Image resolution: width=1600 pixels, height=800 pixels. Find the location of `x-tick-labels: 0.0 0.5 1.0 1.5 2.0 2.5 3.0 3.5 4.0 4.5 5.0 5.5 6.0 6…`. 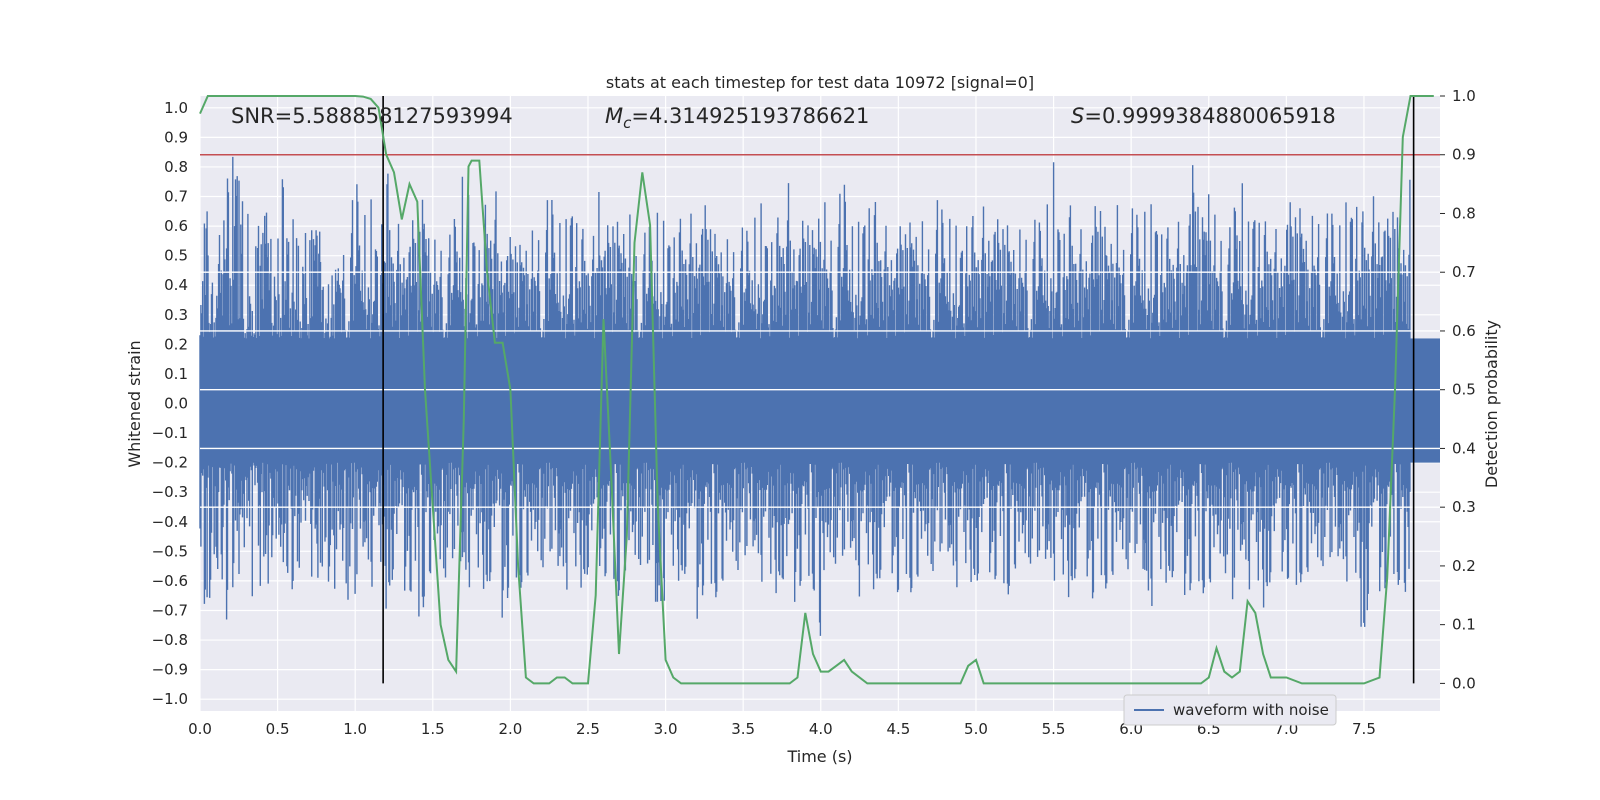

x-tick-labels: 0.0 0.5 1.0 1.5 2.0 2.5 3.0 3.5 4.0 4.5 5.0 5.5 6.0 6… is located at coordinates (782, 729).